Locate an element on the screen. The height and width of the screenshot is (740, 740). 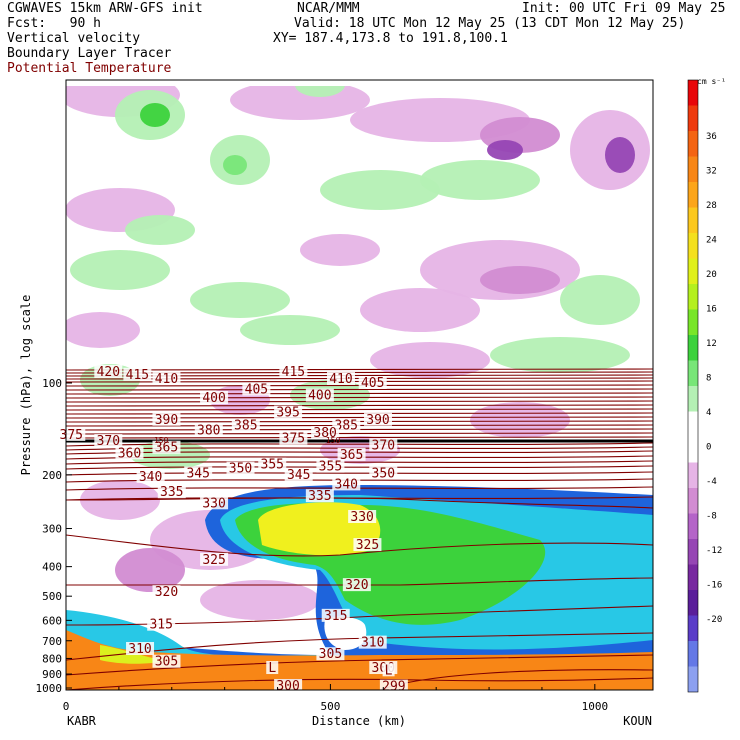
field-boundary-layer-tracer: Boundary Layer Tracer is located at coordinates (89, 53).